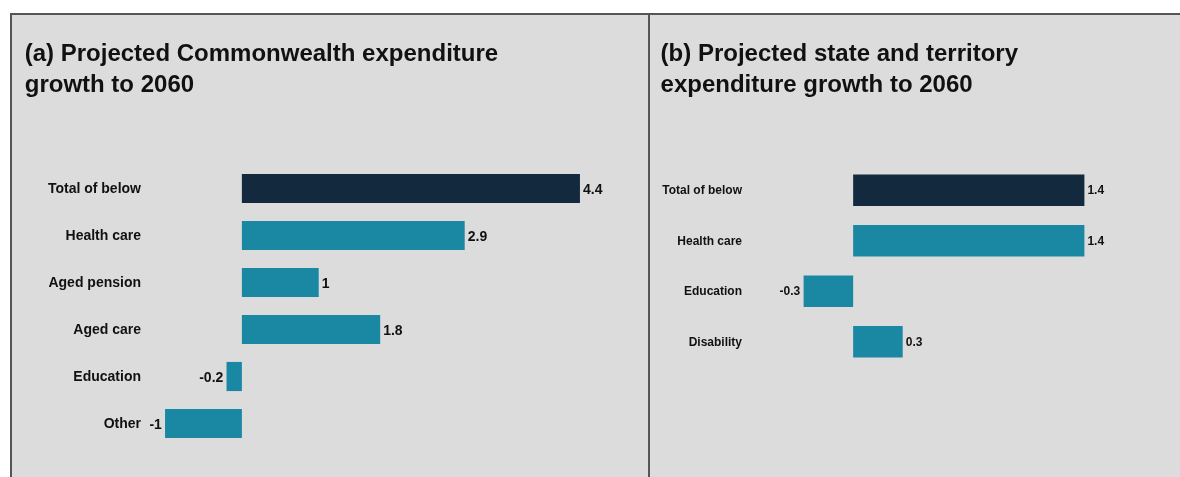  What do you see at coordinates (839, 68) in the screenshot?
I see `chart-title: (b) Projected state and territory expenditure growth to 2060` at bounding box center [839, 68].